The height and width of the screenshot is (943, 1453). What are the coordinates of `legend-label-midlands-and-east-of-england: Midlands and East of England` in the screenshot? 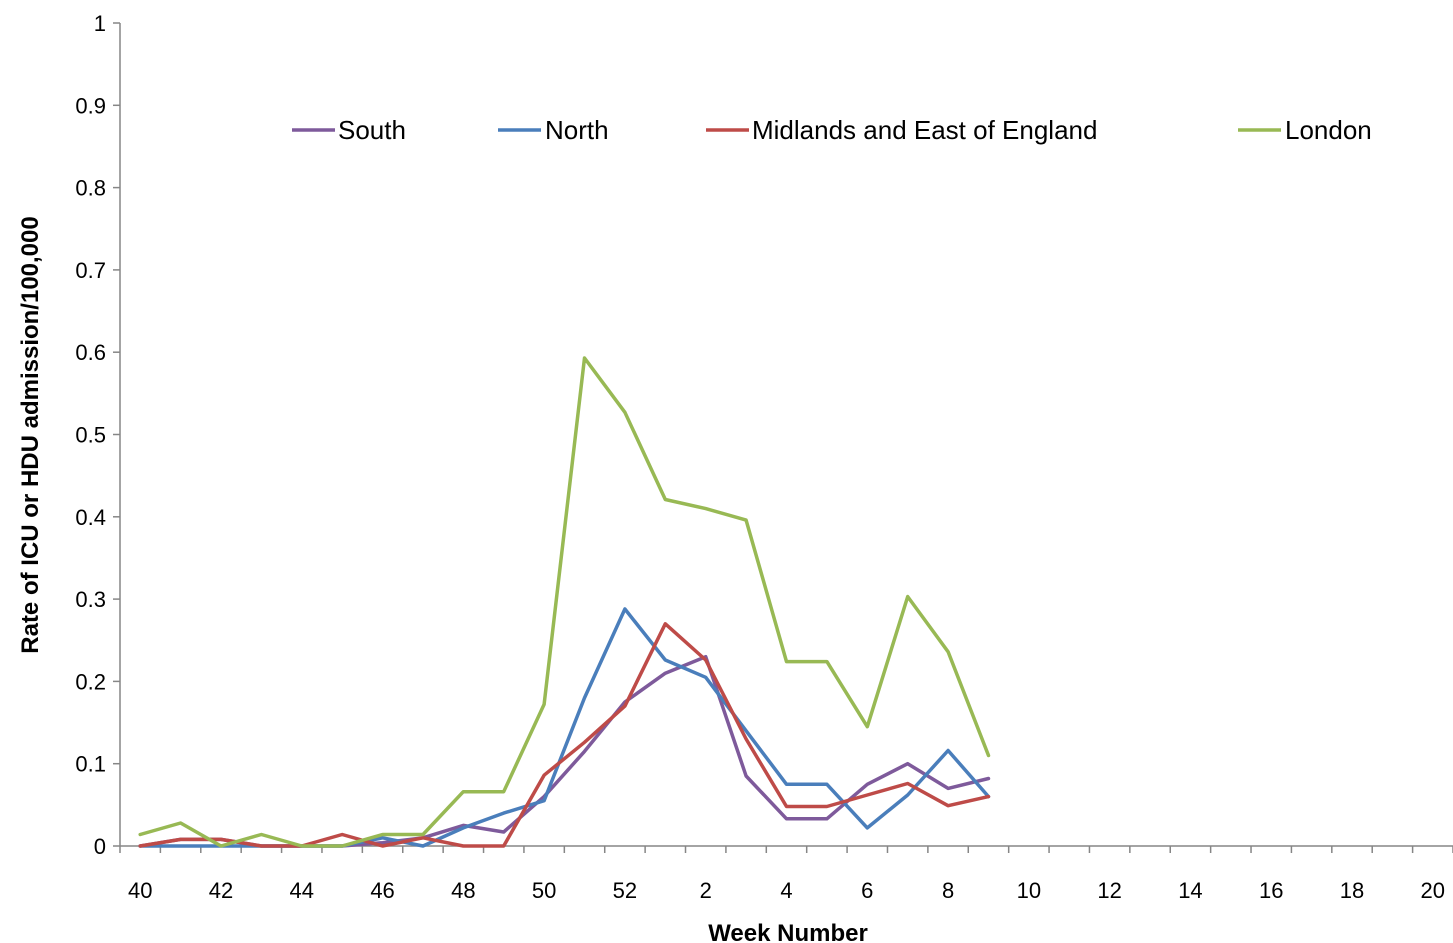 It's located at (924, 130).